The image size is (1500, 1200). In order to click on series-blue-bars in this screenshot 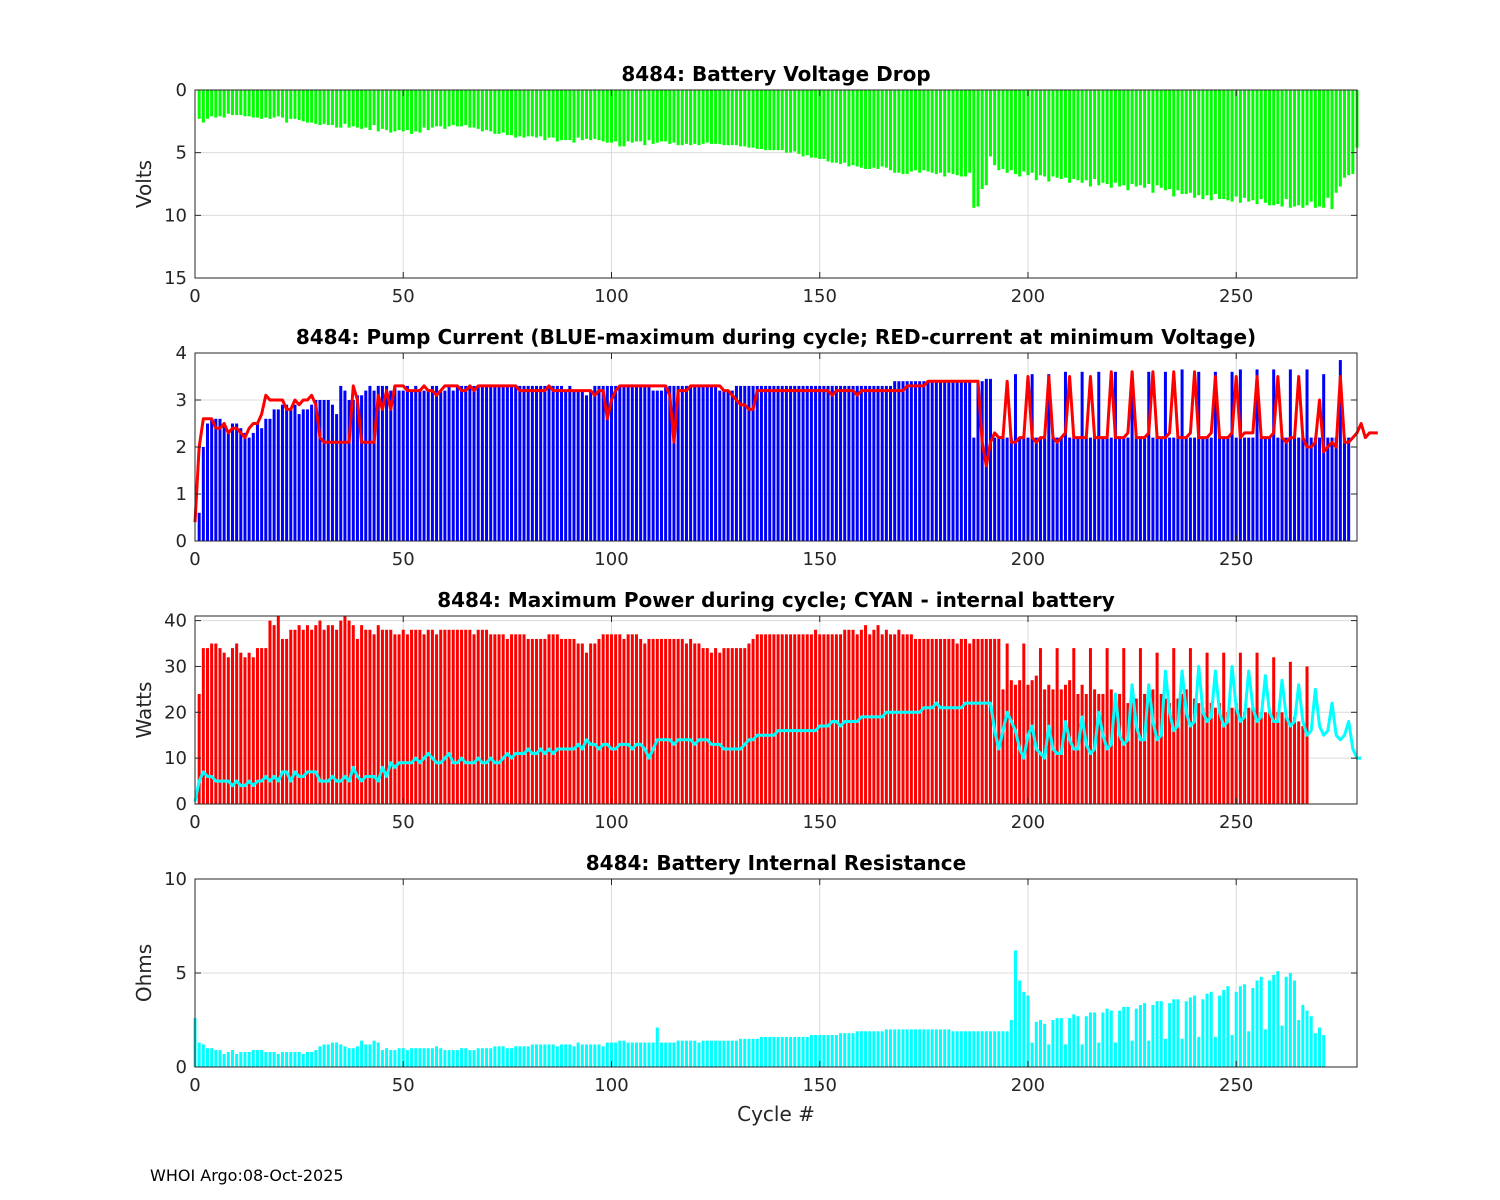, I will do `click(774, 450)`.